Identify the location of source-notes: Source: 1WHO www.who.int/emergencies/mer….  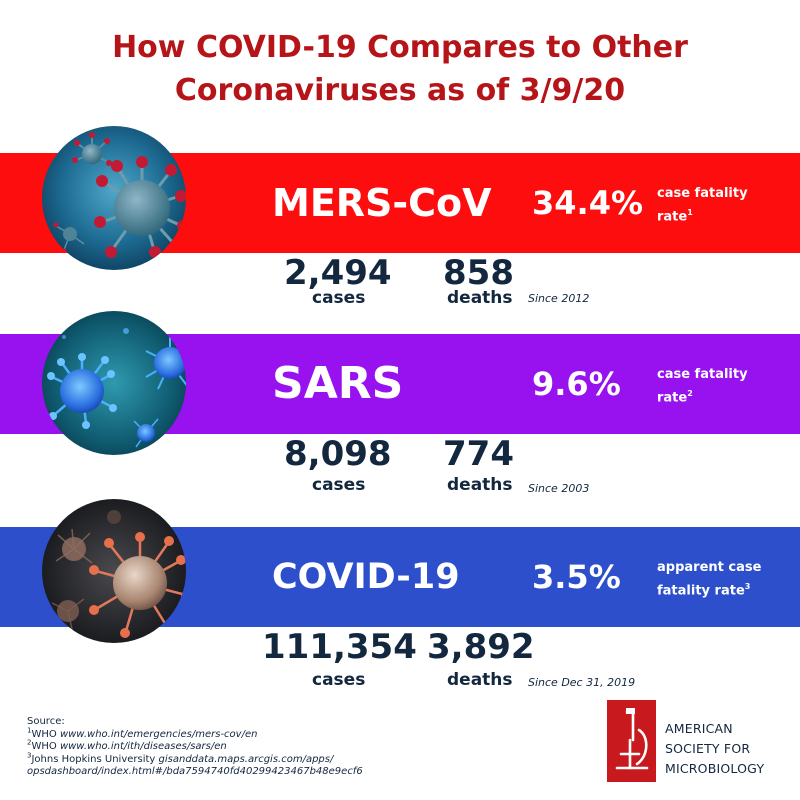
(247, 747).